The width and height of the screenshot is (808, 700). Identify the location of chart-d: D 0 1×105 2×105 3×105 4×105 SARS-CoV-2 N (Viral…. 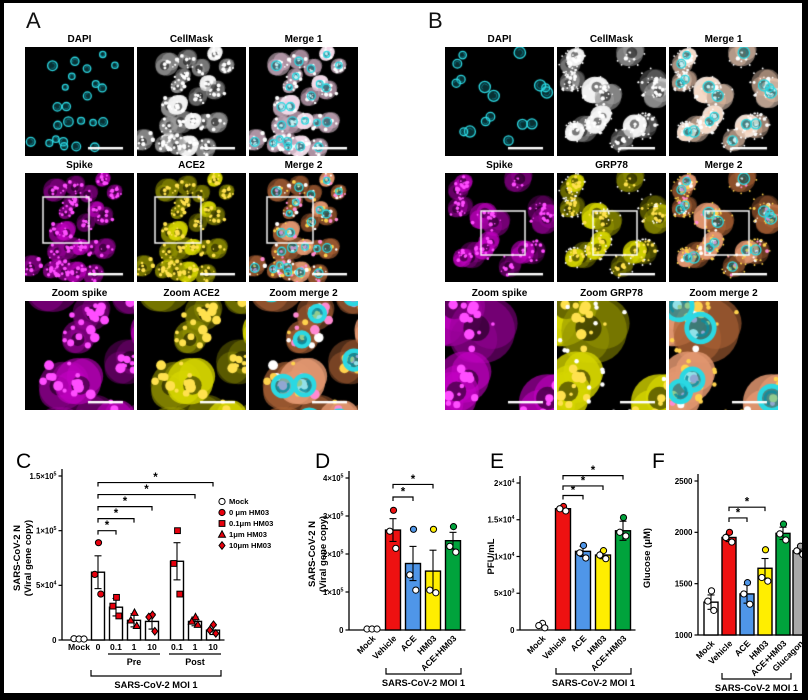
(394, 568).